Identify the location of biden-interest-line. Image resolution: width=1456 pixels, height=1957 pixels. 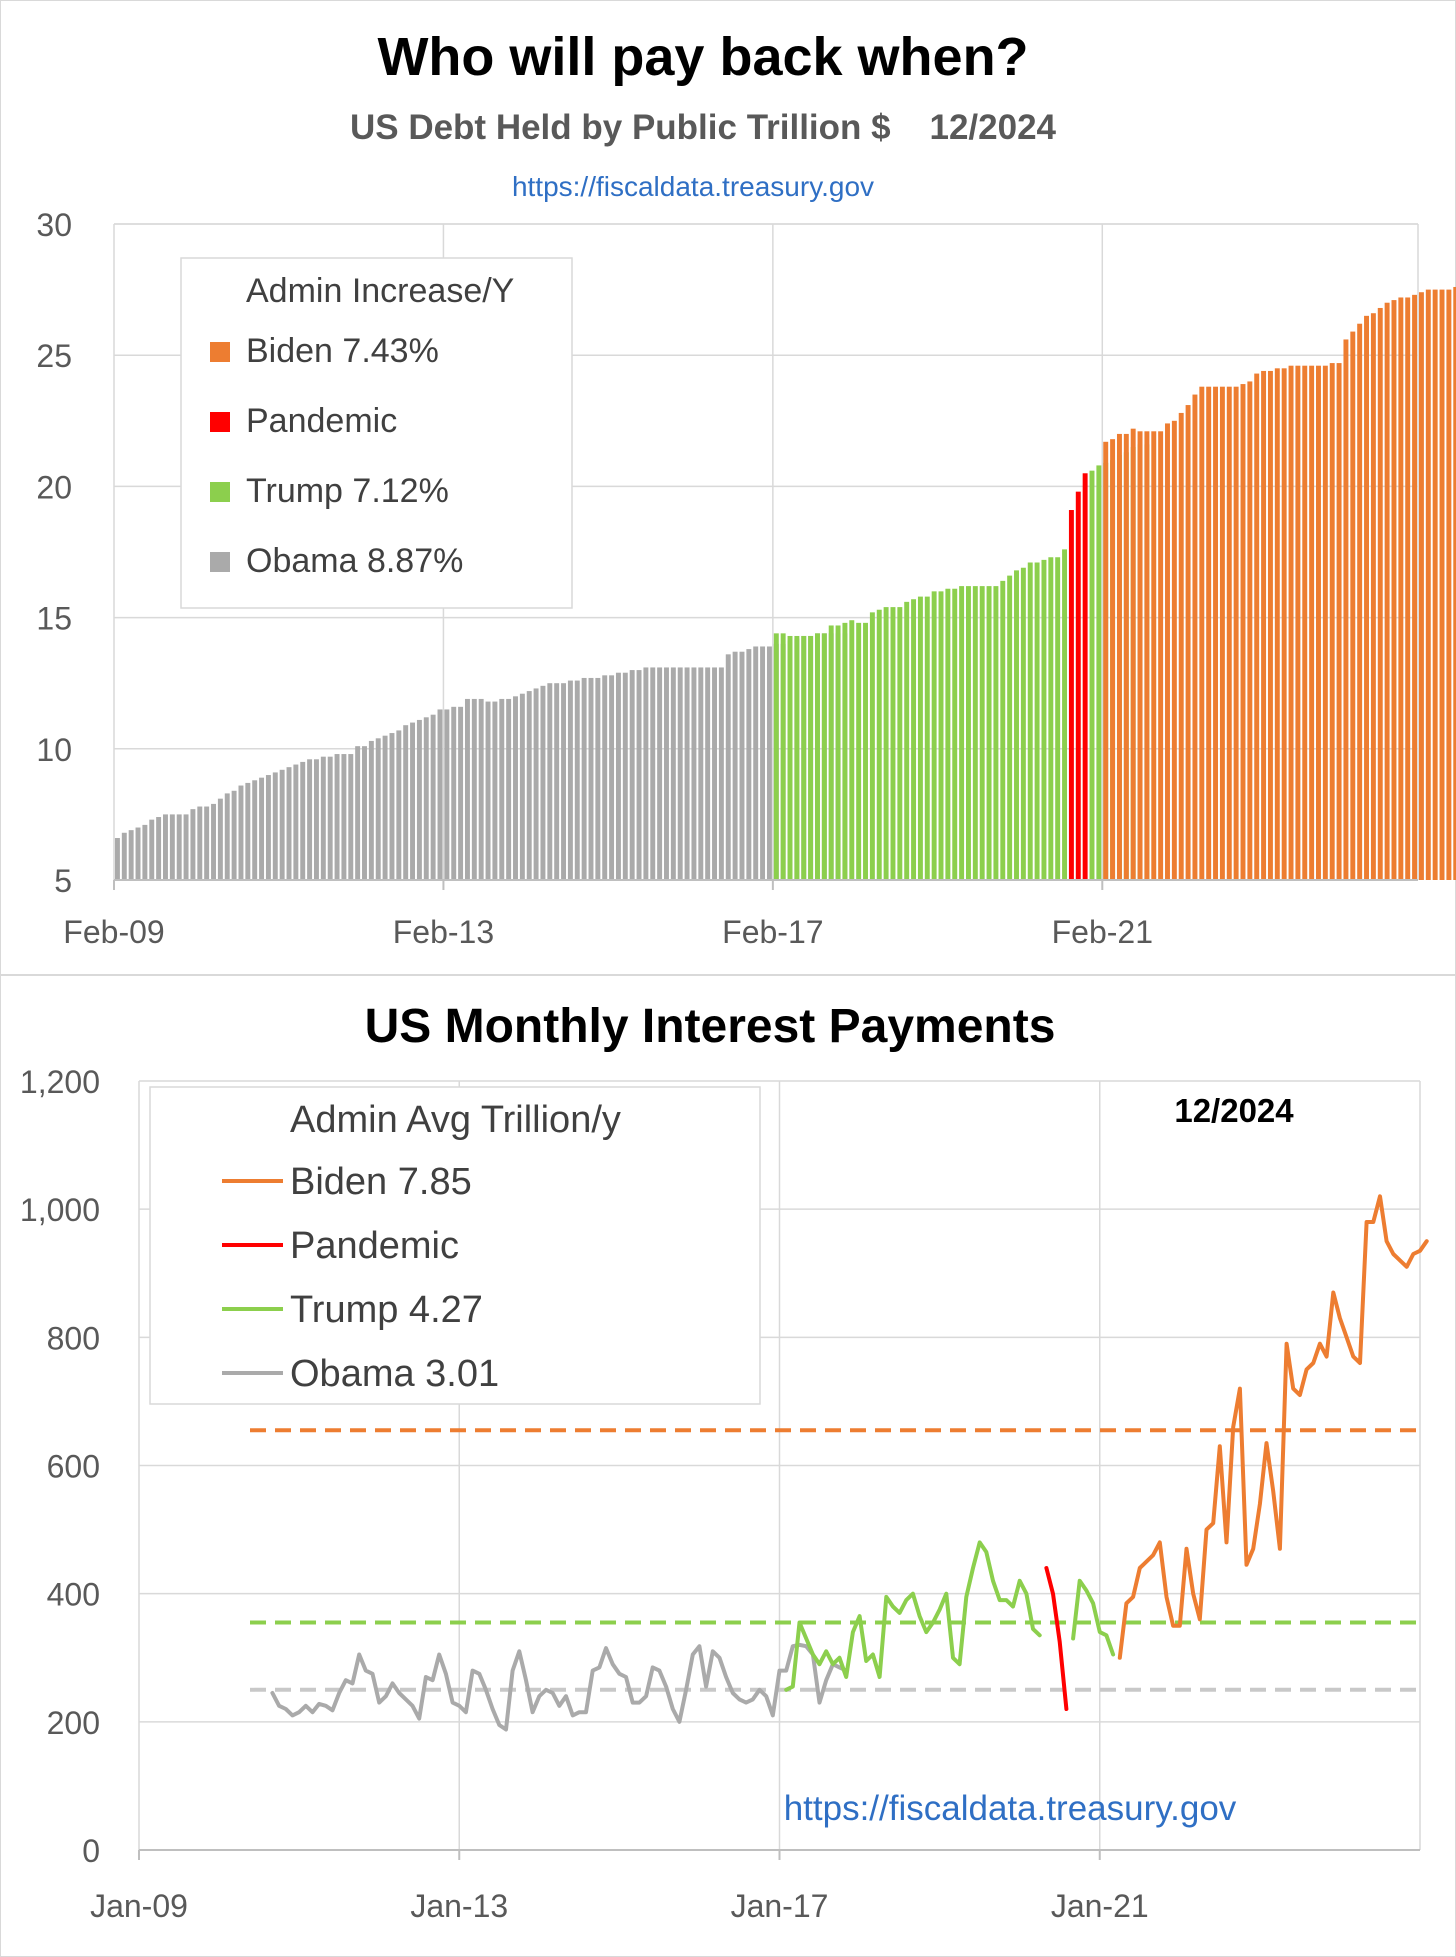
(1273, 1427).